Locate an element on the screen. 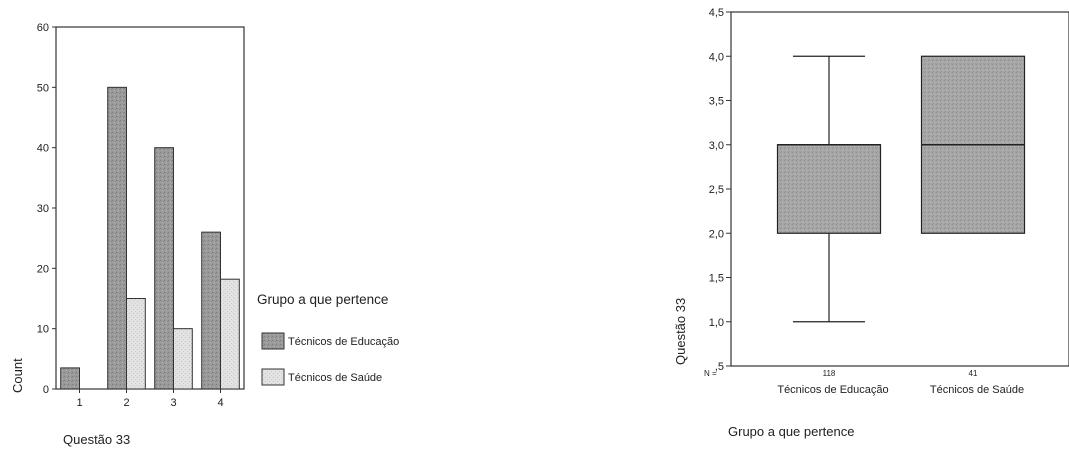 Image resolution: width=1069 pixels, height=454 pixels. box-y-tick-label: 3,0 is located at coordinates (716, 146).